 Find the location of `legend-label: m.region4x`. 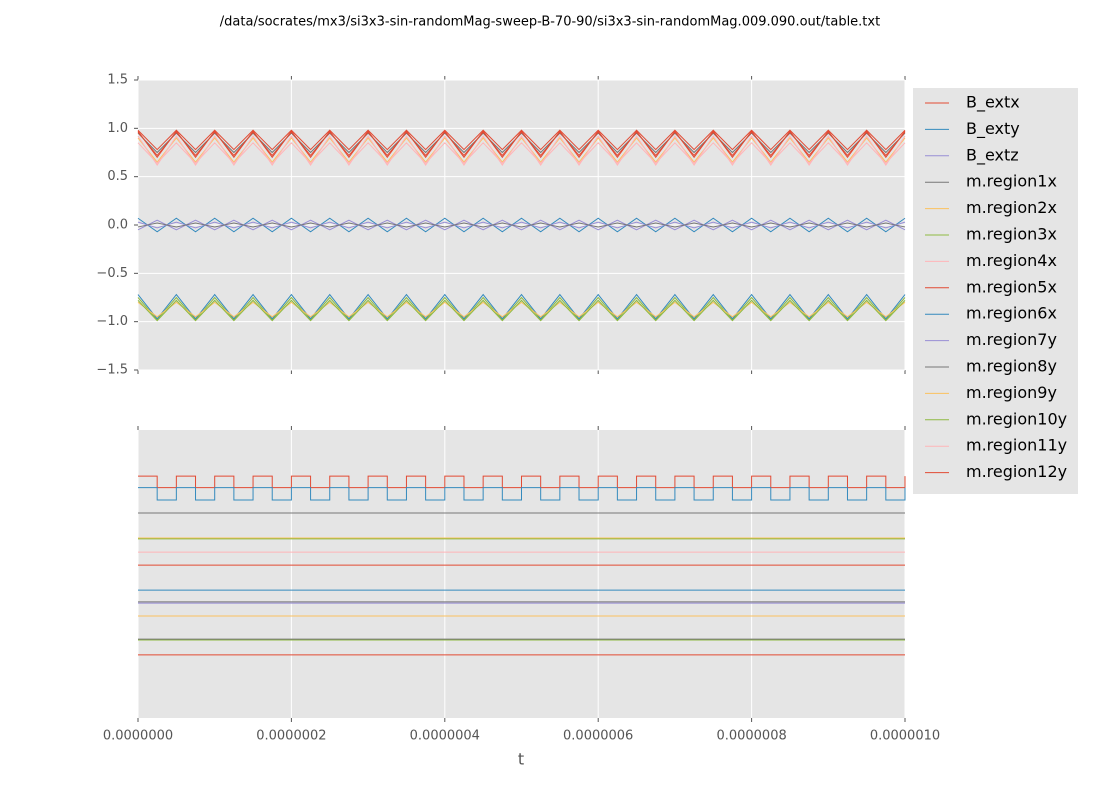

legend-label: m.region4x is located at coordinates (1011, 260).